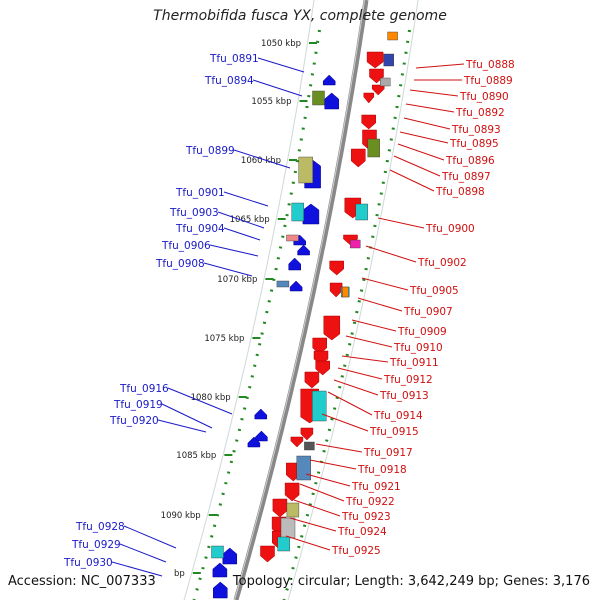  I want to click on forward-gene-label: Tfu_0908, so click(180, 264).